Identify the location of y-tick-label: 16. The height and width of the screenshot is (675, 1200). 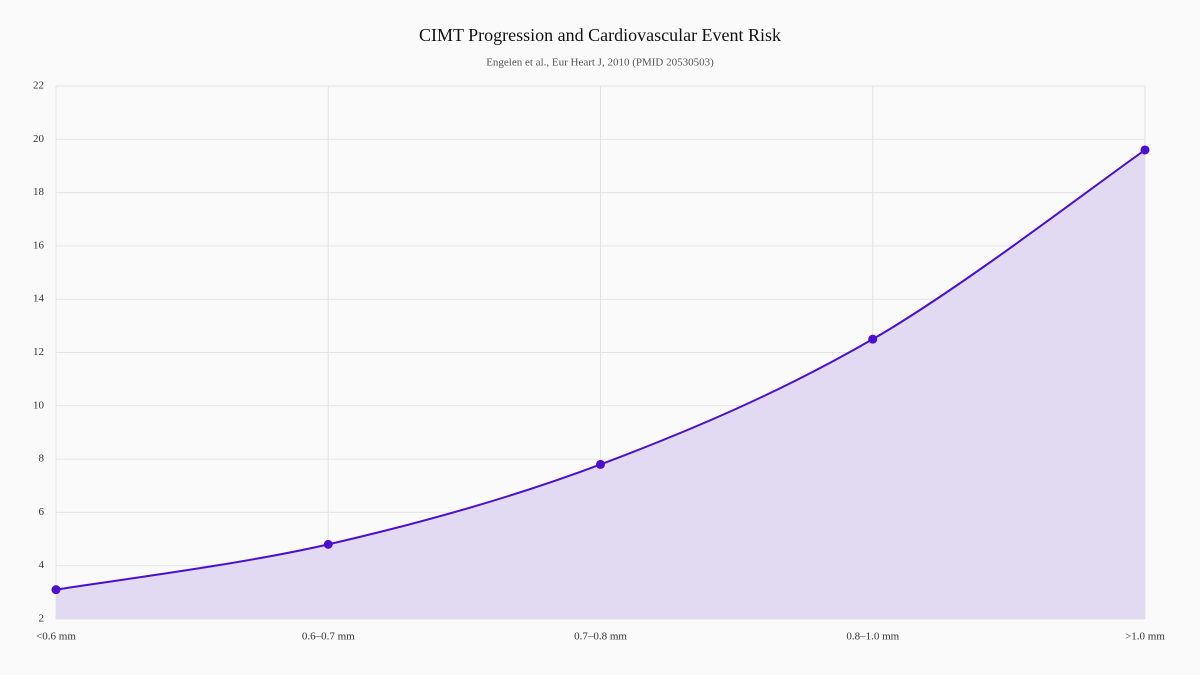
(39, 245).